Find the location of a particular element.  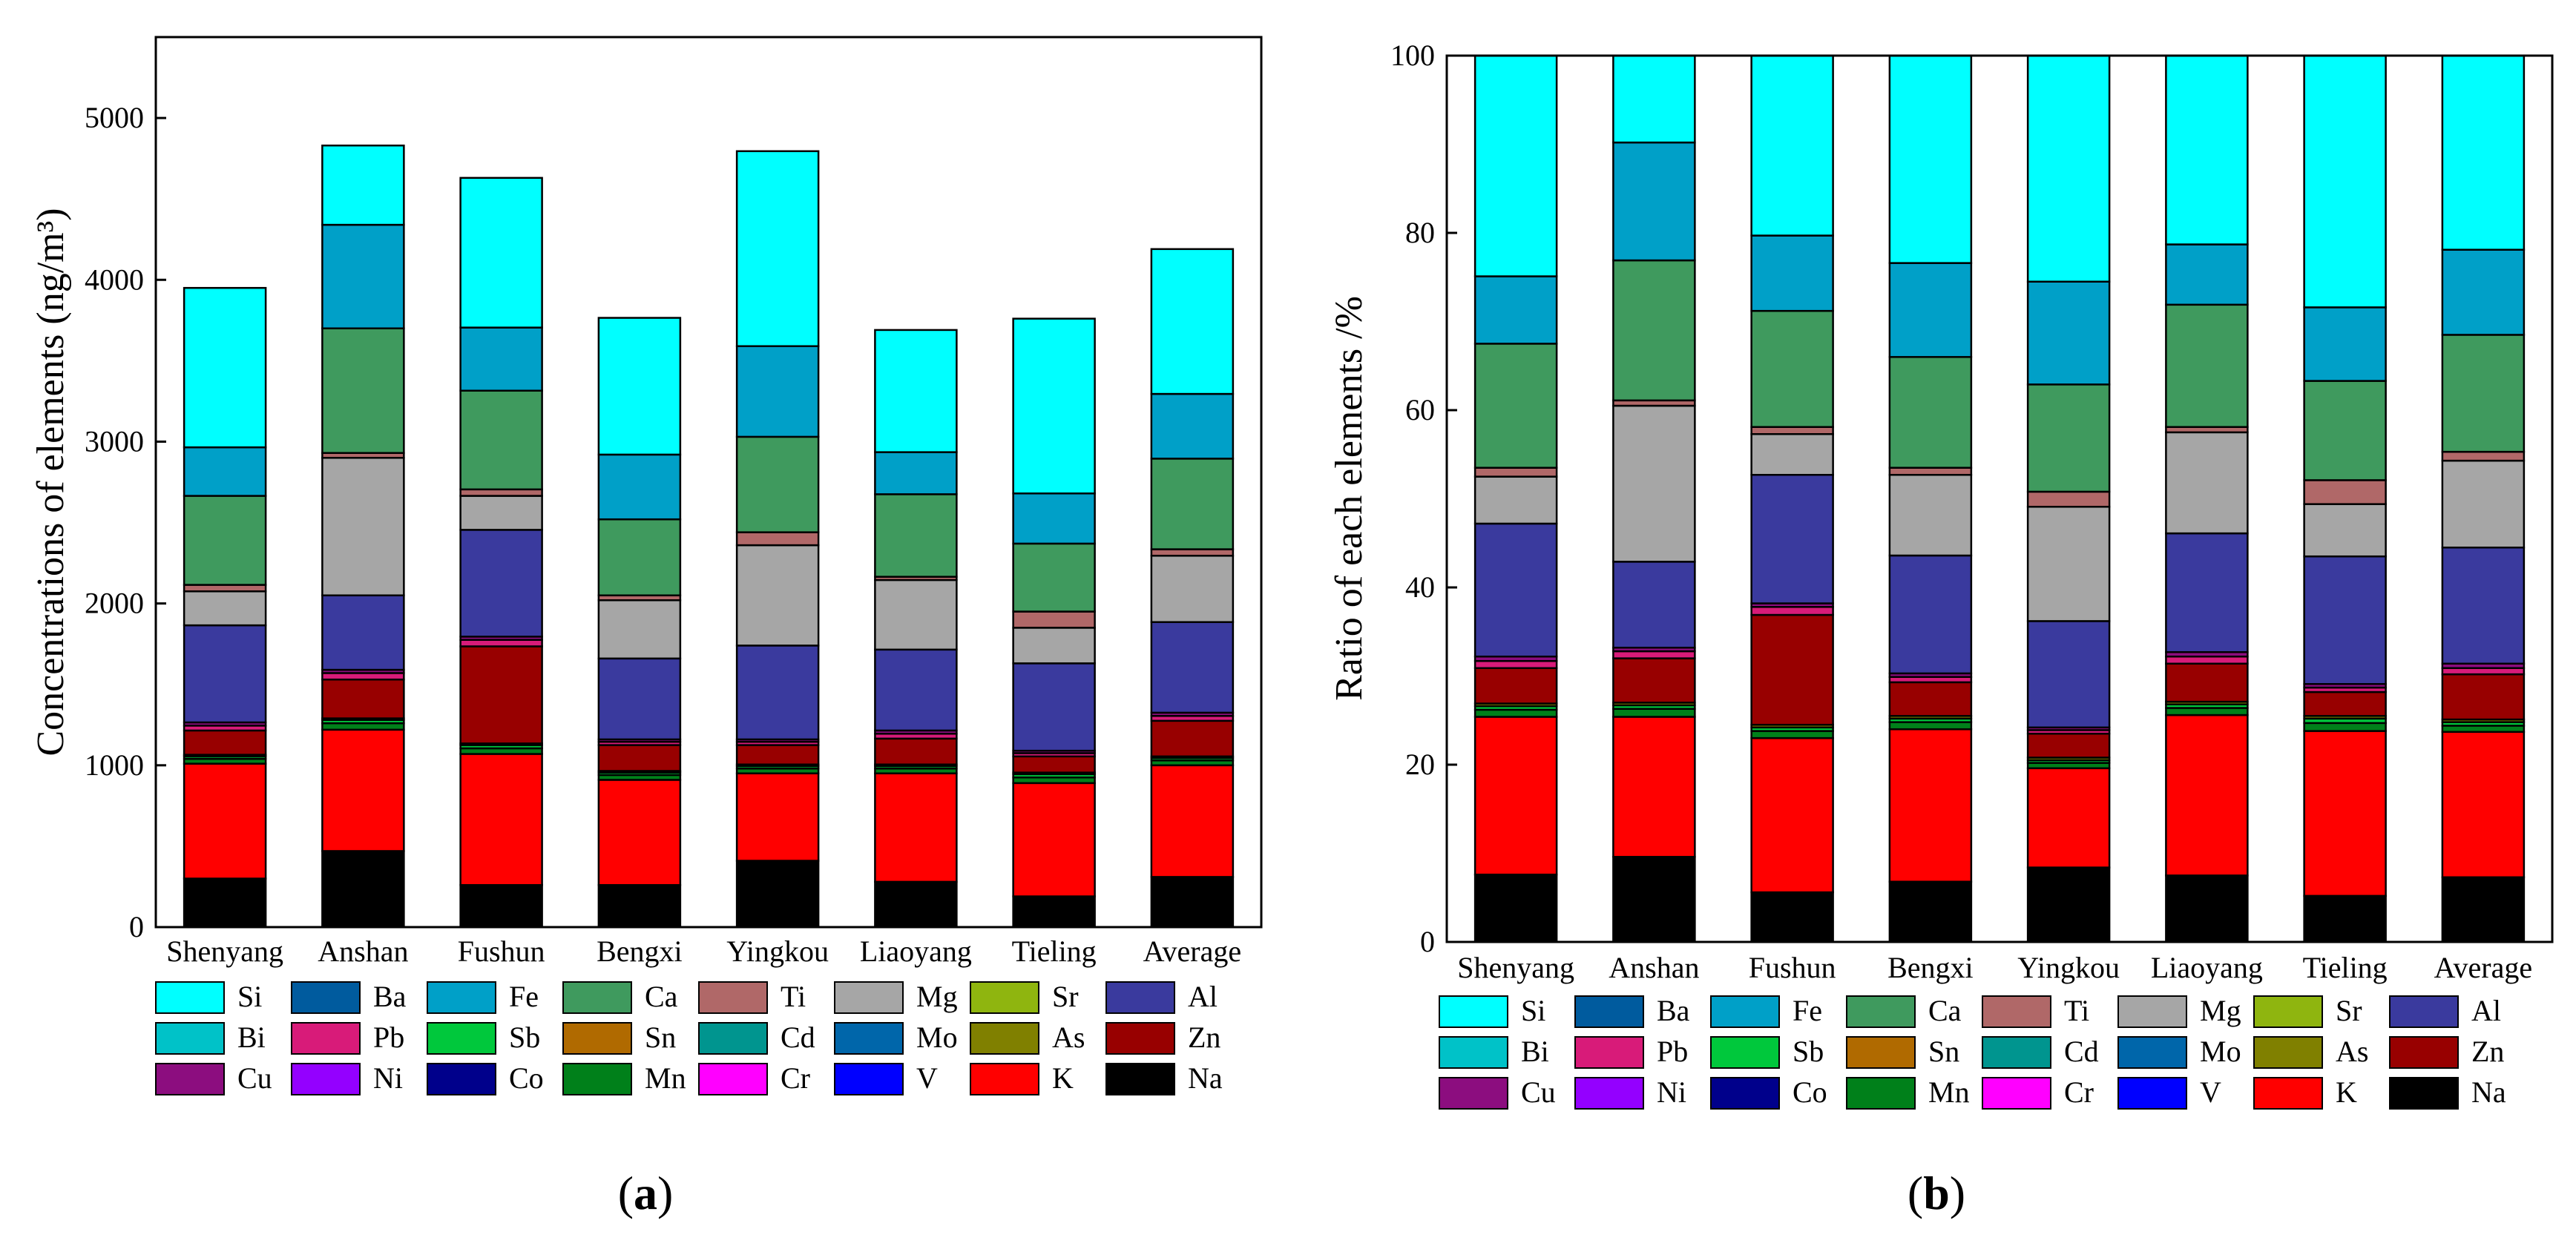

legend-label-na: Na is located at coordinates (2488, 1092).